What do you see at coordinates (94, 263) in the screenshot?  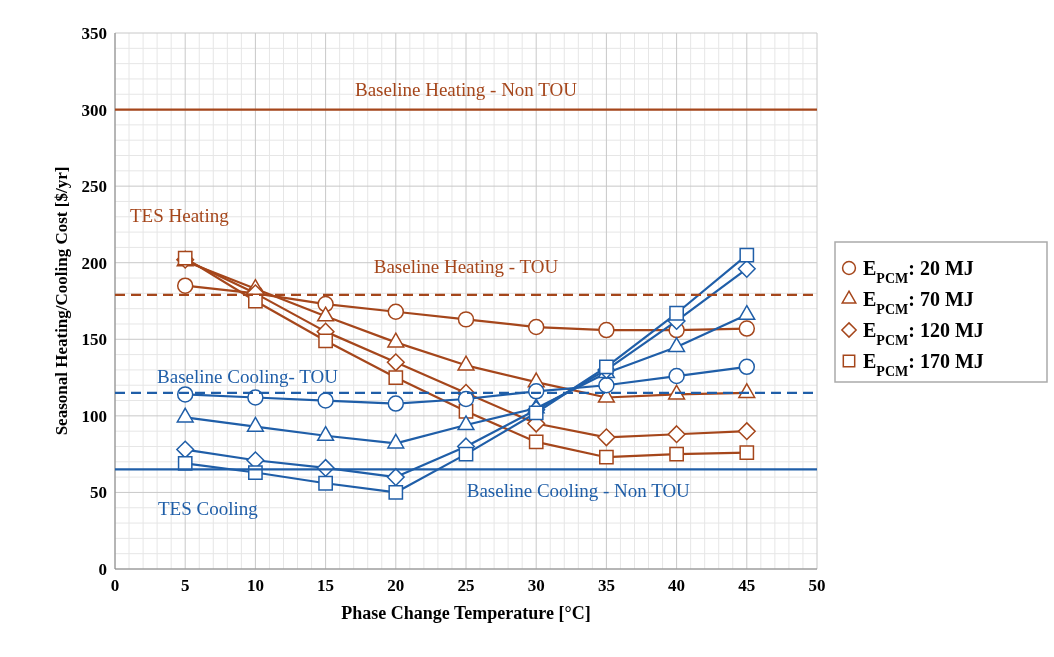 I see `y-tick-label: 200` at bounding box center [94, 263].